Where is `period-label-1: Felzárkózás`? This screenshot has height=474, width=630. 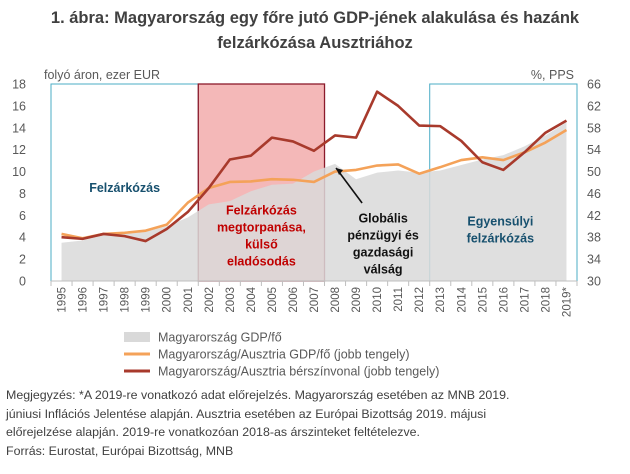
period-label-1: Felzárkózás is located at coordinates (124, 188).